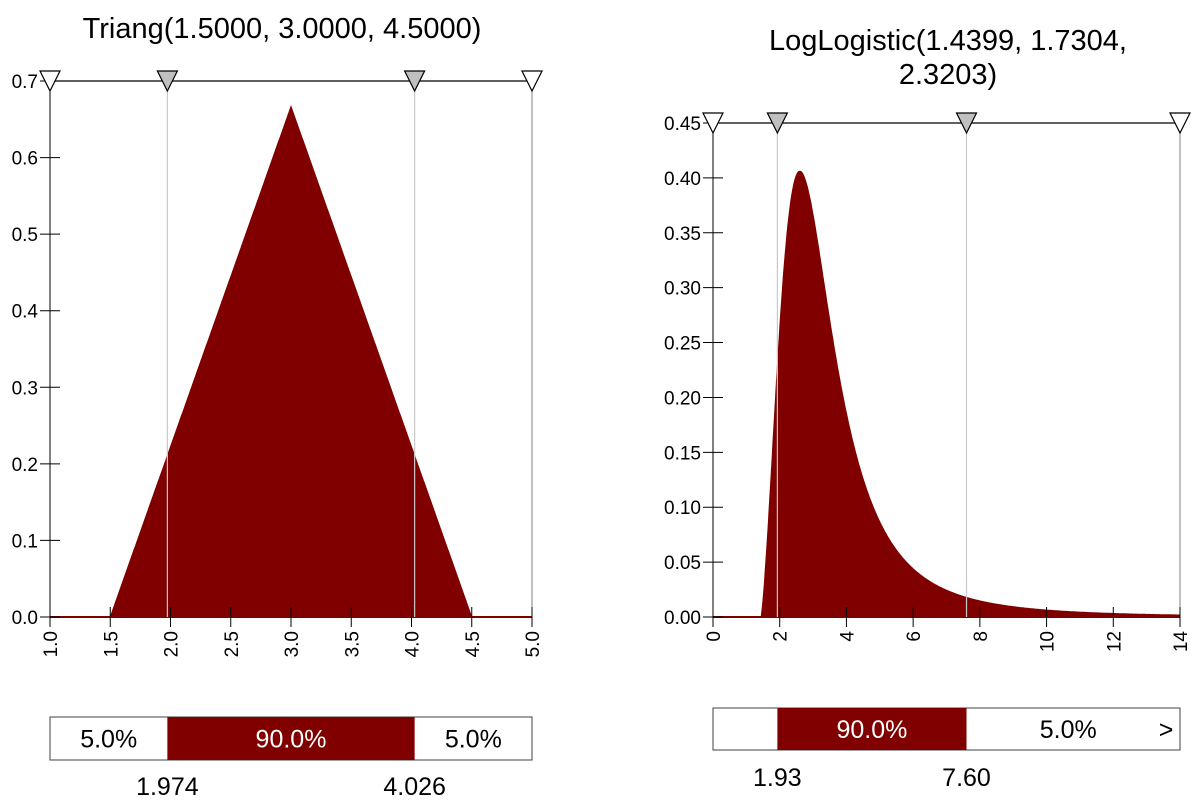 This screenshot has width=1194, height=803. Describe the element at coordinates (108, 740) in the screenshot. I see `chart-1-percent-left: 5.0%` at that location.